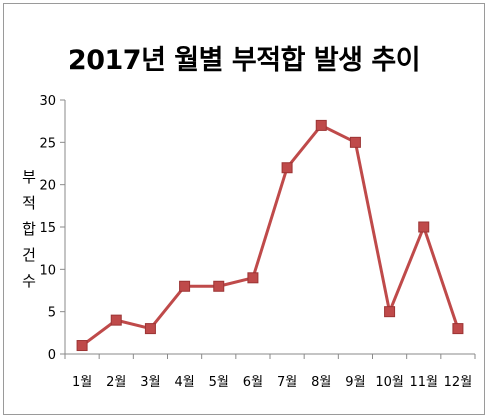 This screenshot has height=420, width=490. Describe the element at coordinates (458, 382) in the screenshot. I see `x-tick-label: 12월` at that location.